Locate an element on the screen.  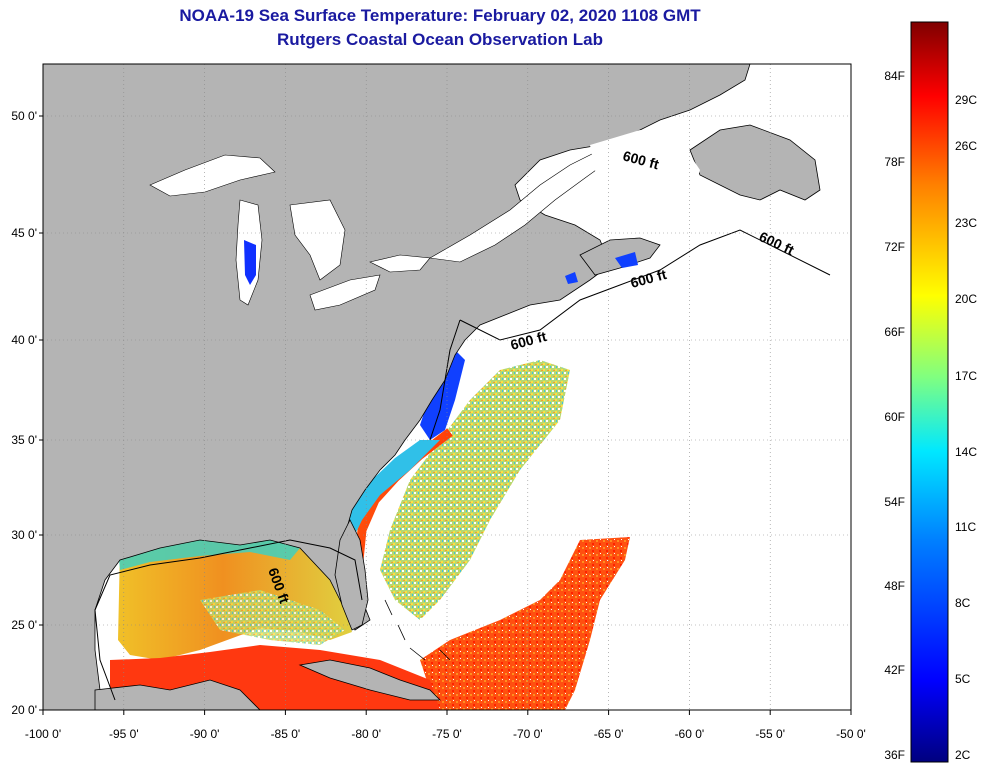
colorbar-c-label: 20C is located at coordinates (966, 299).